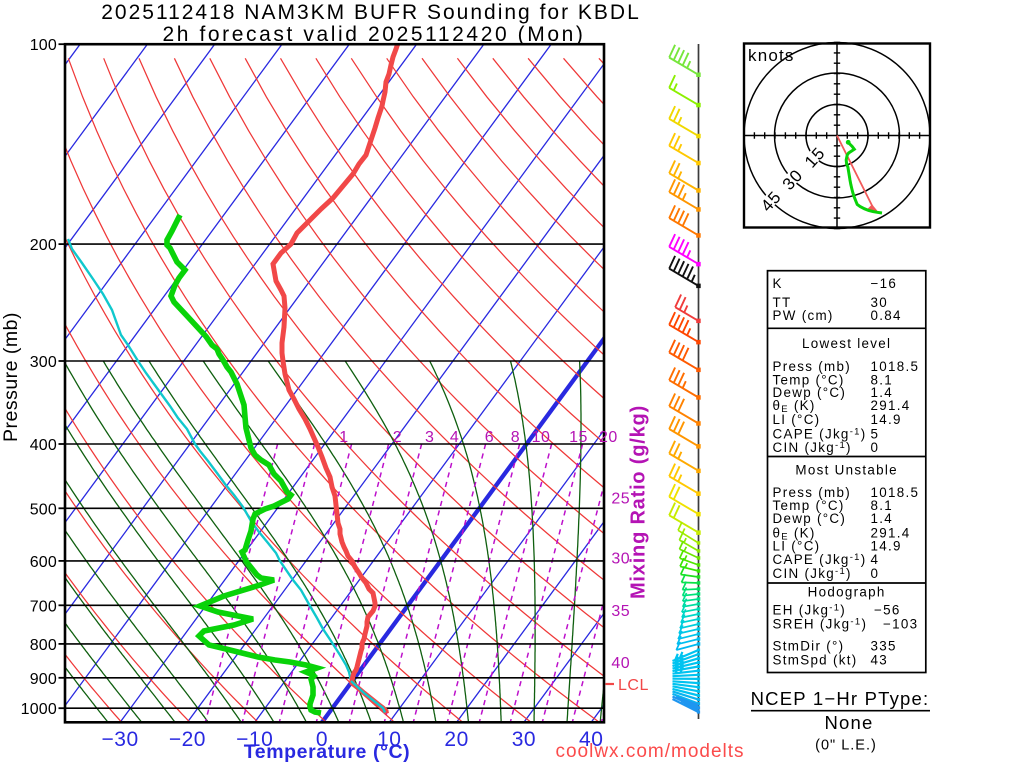  I want to click on svg-text: 1, so click(343, 437).